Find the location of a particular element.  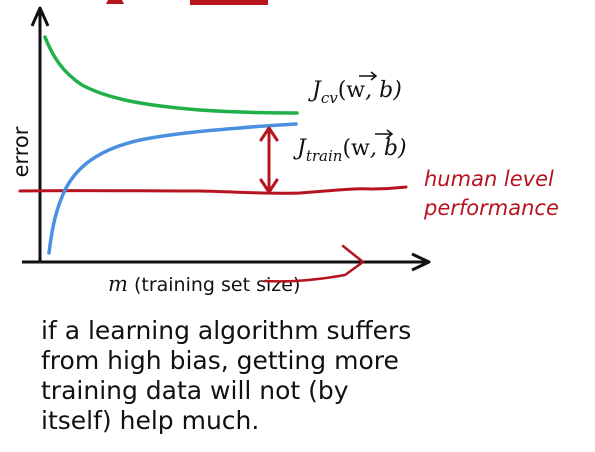

x-axis-label: m (training set size) is located at coordinates (204, 284).